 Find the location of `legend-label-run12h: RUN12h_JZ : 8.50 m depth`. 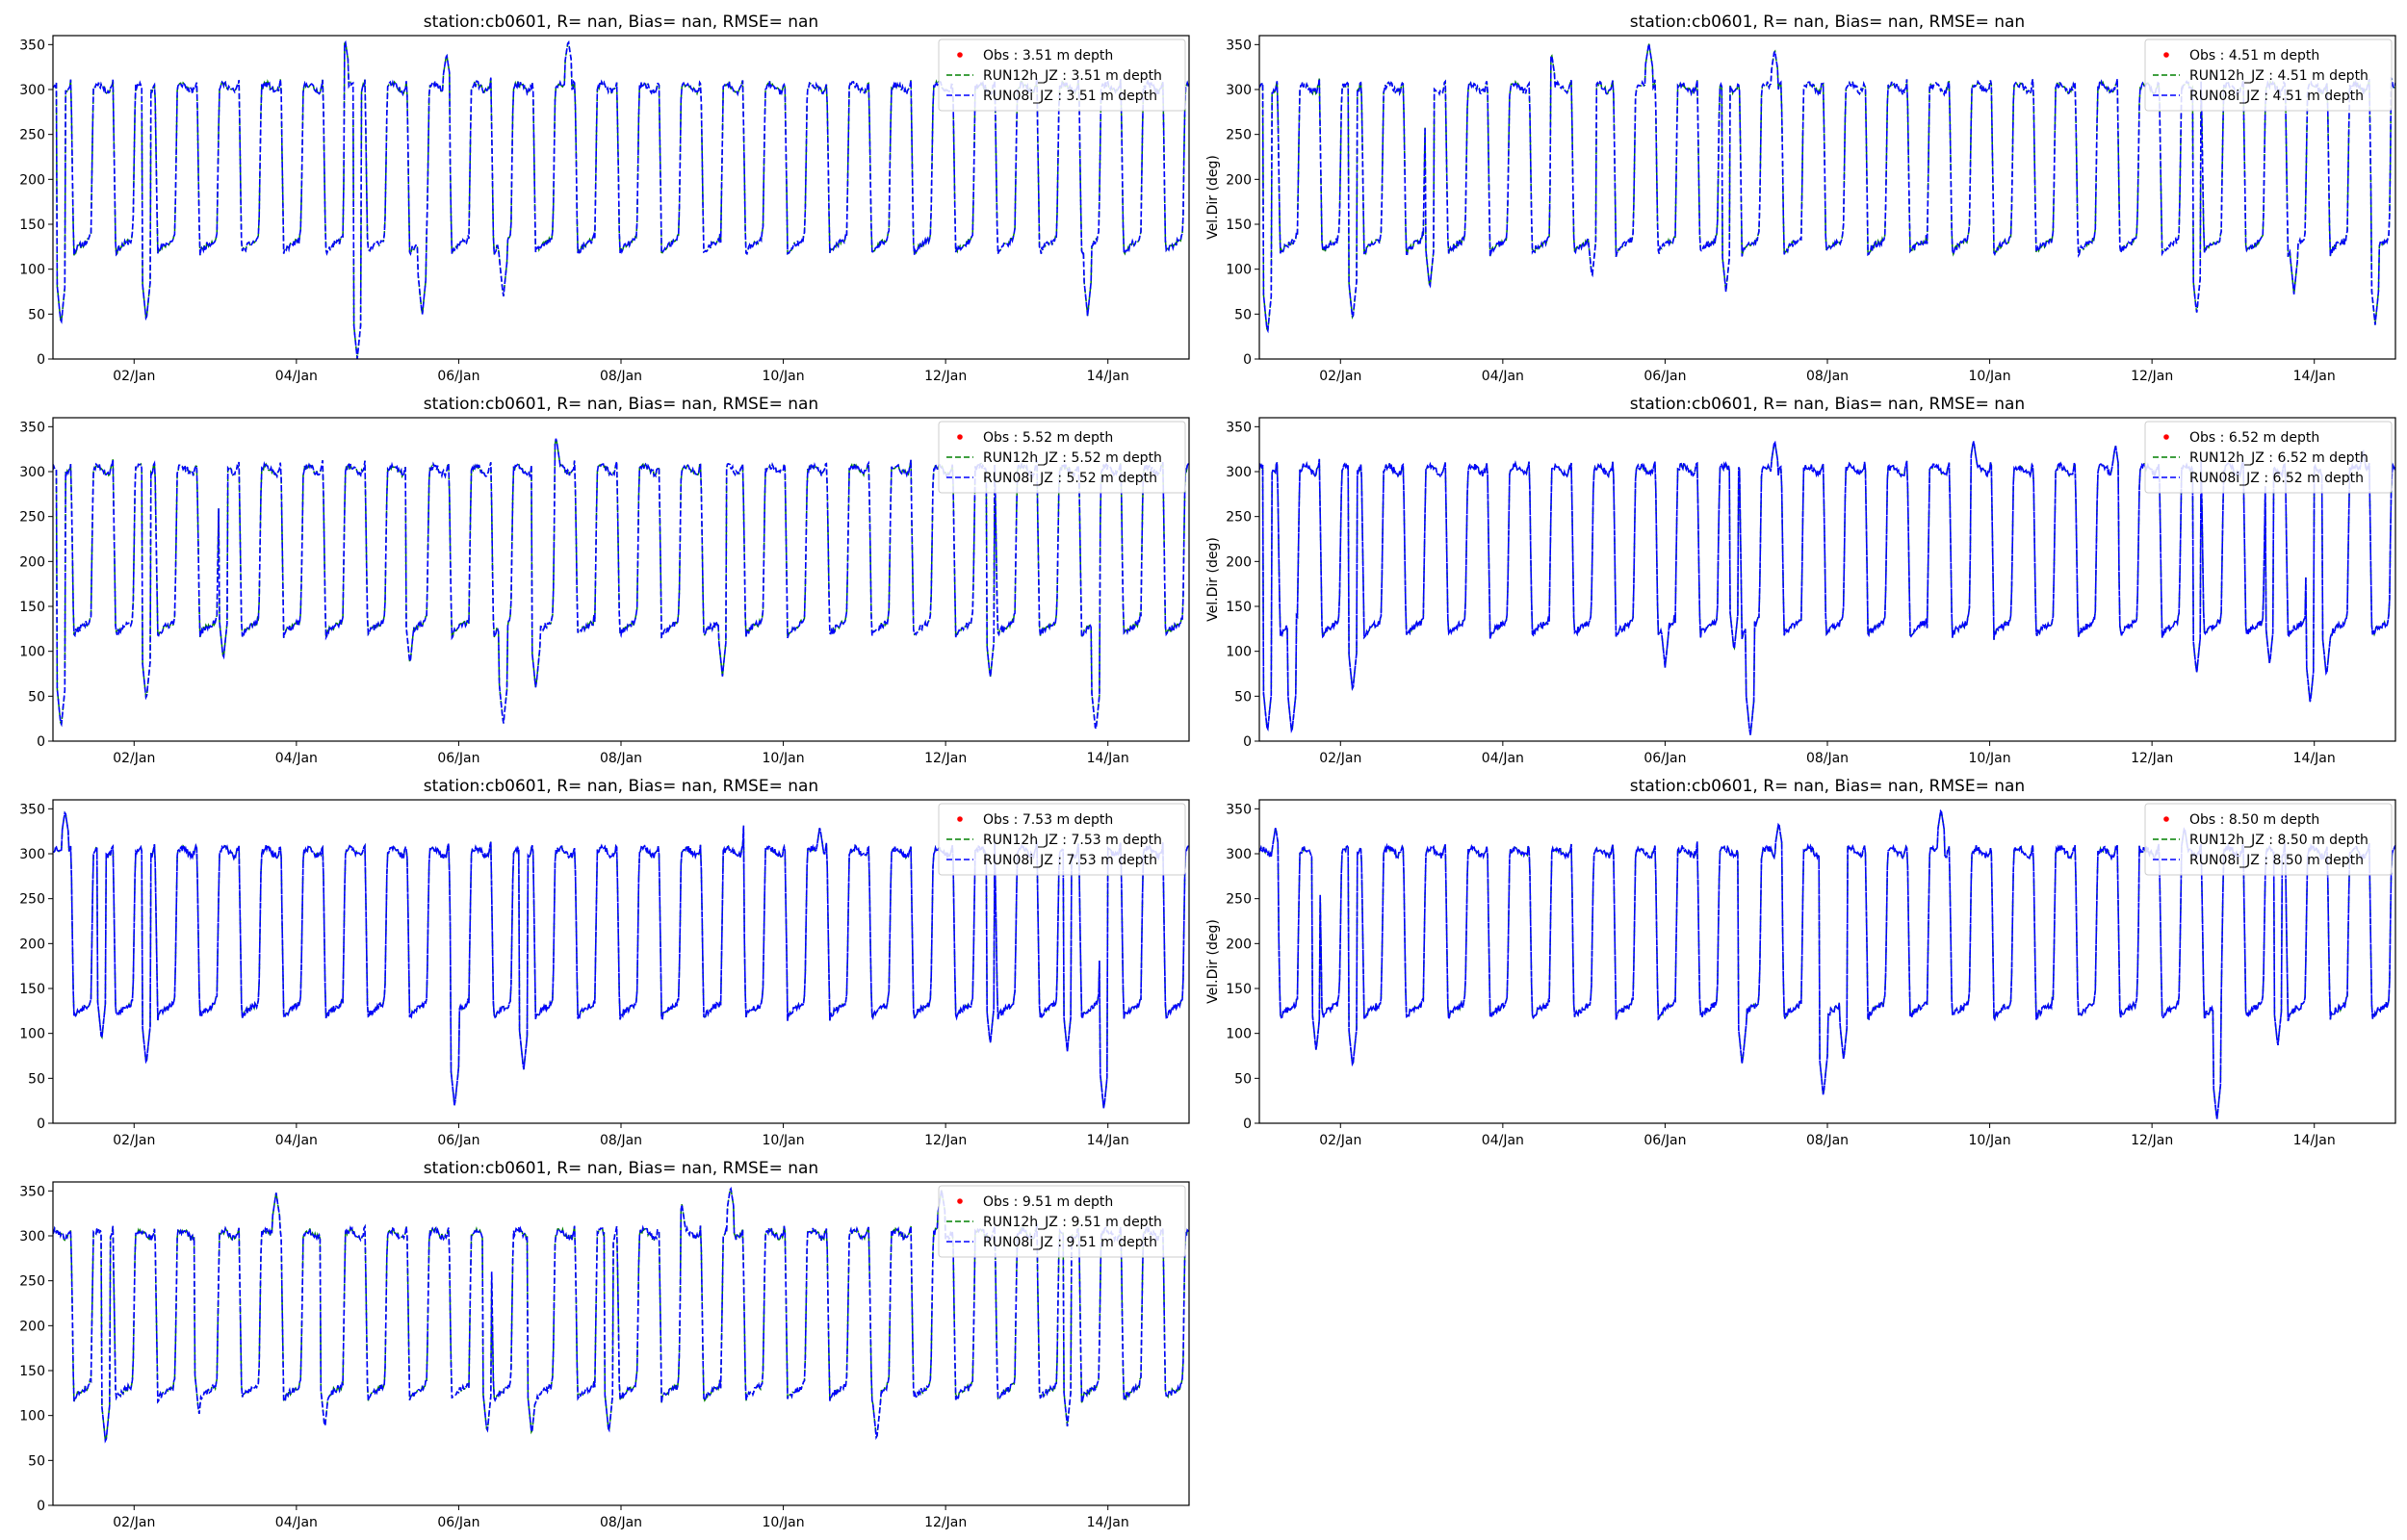

legend-label-run12h: RUN12h_JZ : 8.50 m depth is located at coordinates (2278, 840).